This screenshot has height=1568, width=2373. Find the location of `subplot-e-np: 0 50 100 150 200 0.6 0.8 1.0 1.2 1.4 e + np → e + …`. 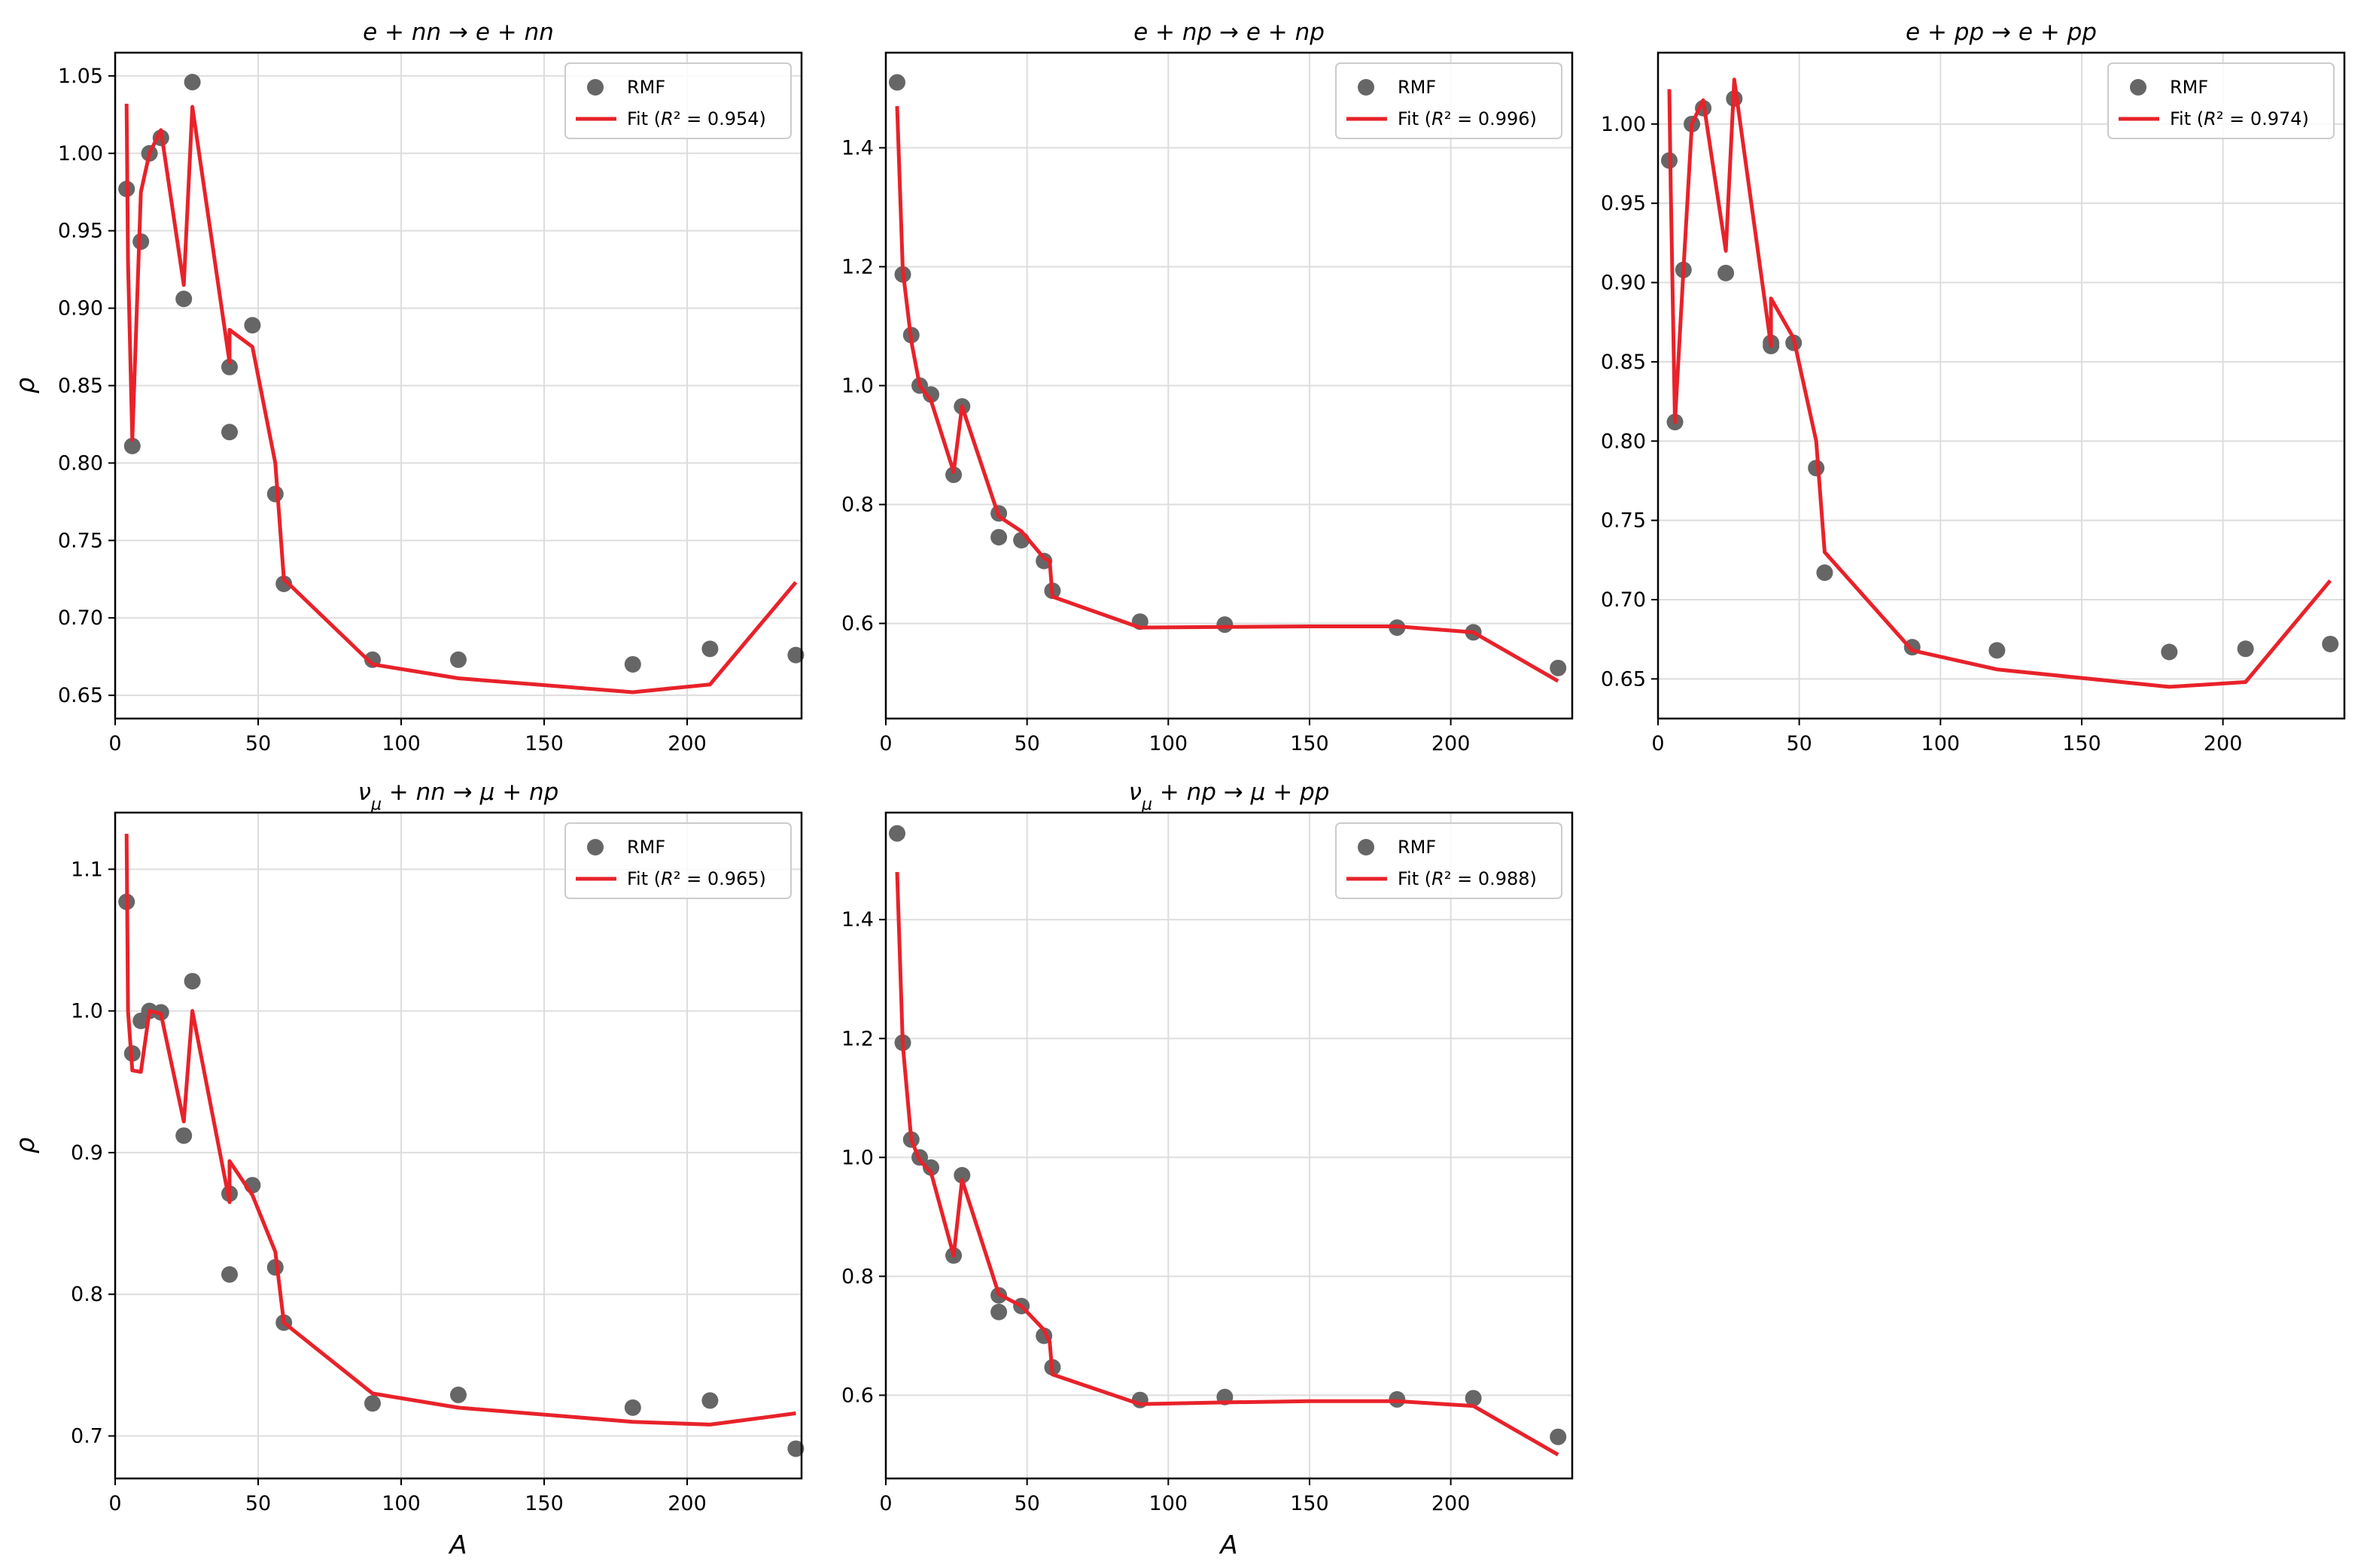

subplot-e-np: 0 50 100 150 200 0.6 0.8 1.0 1.2 1.4 e + np → e + … is located at coordinates (1207, 387).